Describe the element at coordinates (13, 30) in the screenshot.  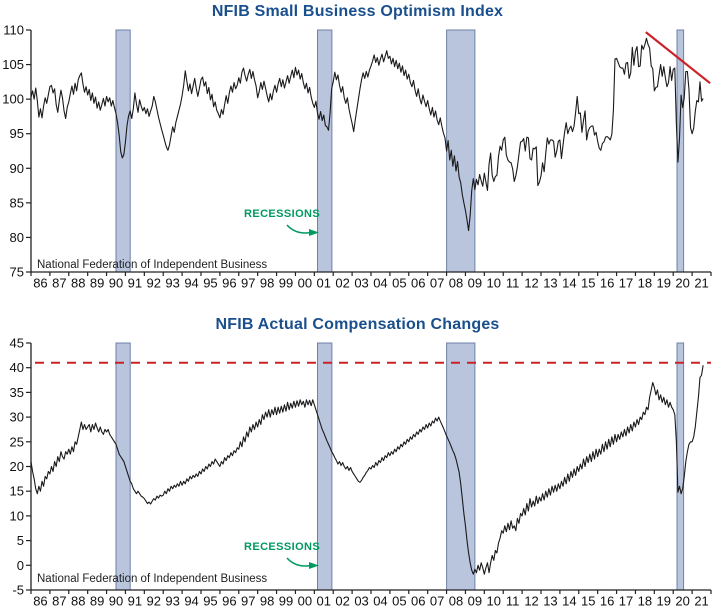
I see `y-tick-label: 110` at that location.